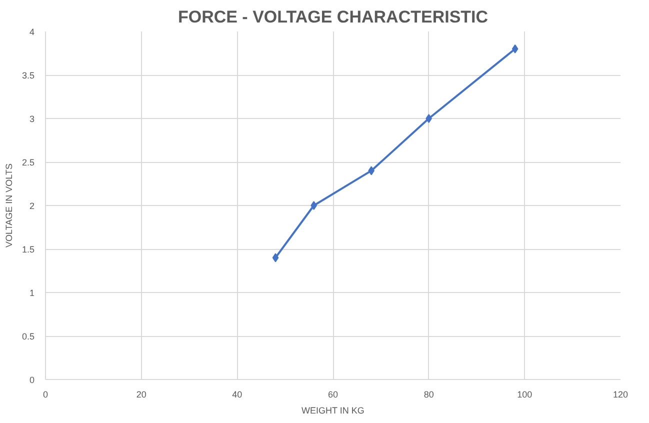  What do you see at coordinates (32, 119) in the screenshot?
I see `y-tick-label: 3` at bounding box center [32, 119].